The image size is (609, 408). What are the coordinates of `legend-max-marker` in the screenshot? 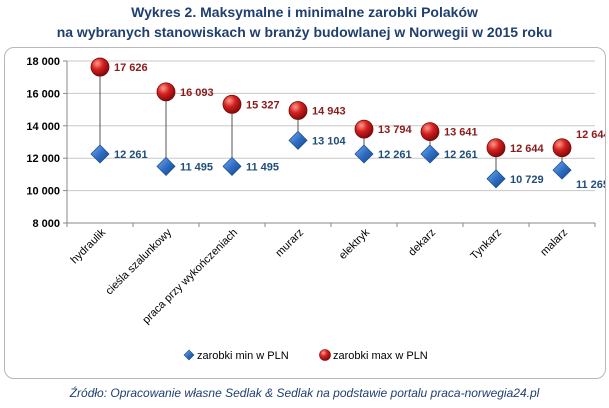 It's located at (325, 355).